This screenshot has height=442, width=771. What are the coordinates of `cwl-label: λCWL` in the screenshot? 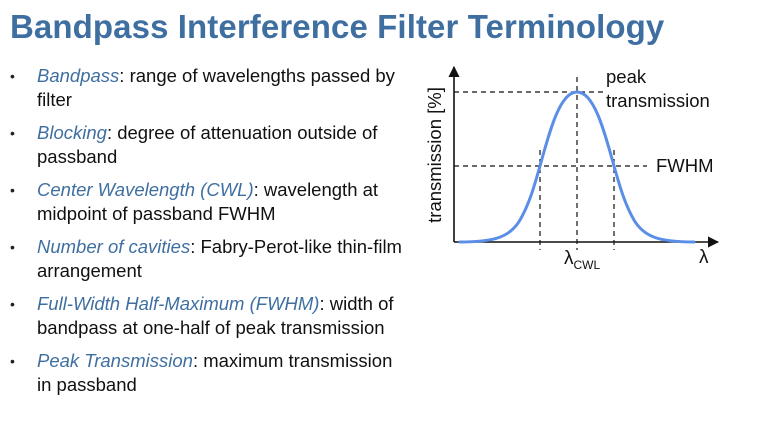 It's located at (582, 260).